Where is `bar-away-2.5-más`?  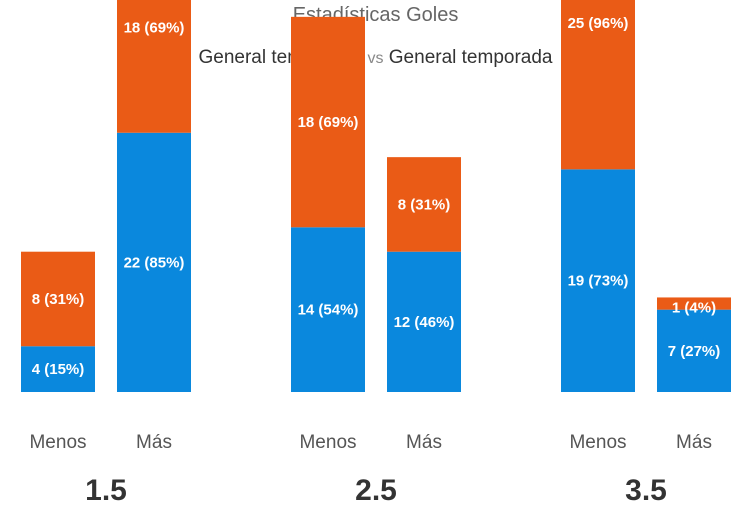 bar-away-2.5-más is located at coordinates (424, 204).